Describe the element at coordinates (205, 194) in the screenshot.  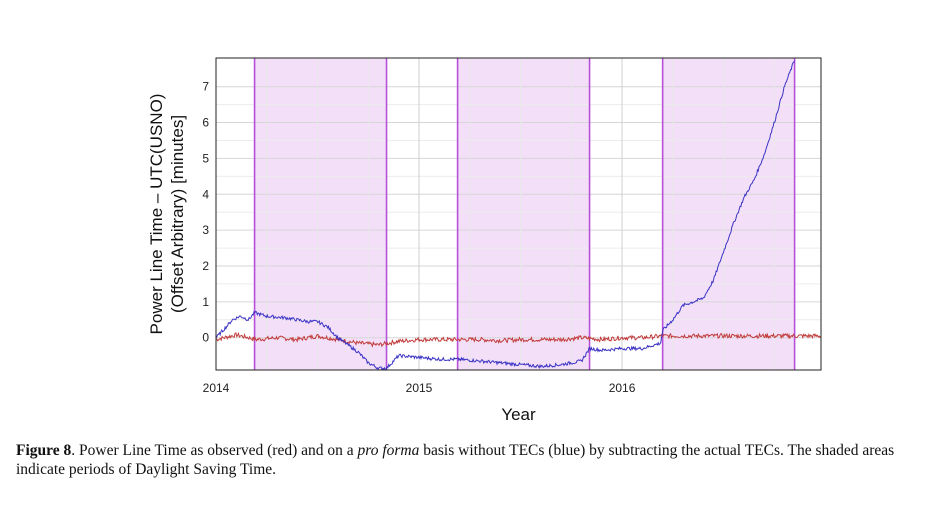
I see `y-tick-label: 4` at that location.